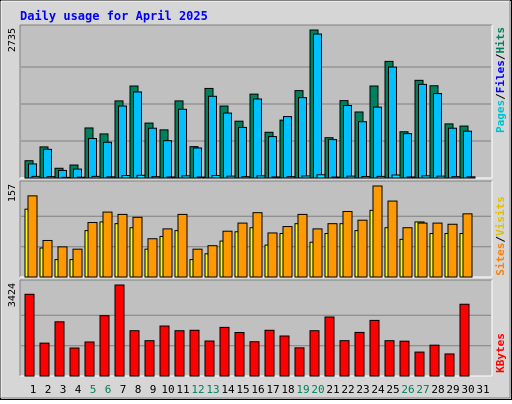 This screenshot has width=512, height=404. What do you see at coordinates (48, 389) in the screenshot?
I see `x-tick-label-day-2: 2` at bounding box center [48, 389].